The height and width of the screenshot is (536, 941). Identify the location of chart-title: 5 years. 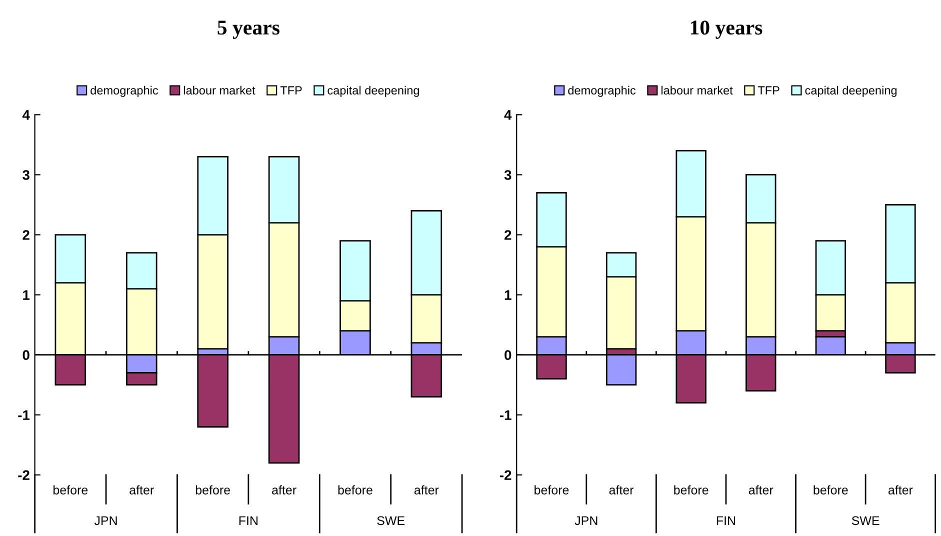
(249, 29).